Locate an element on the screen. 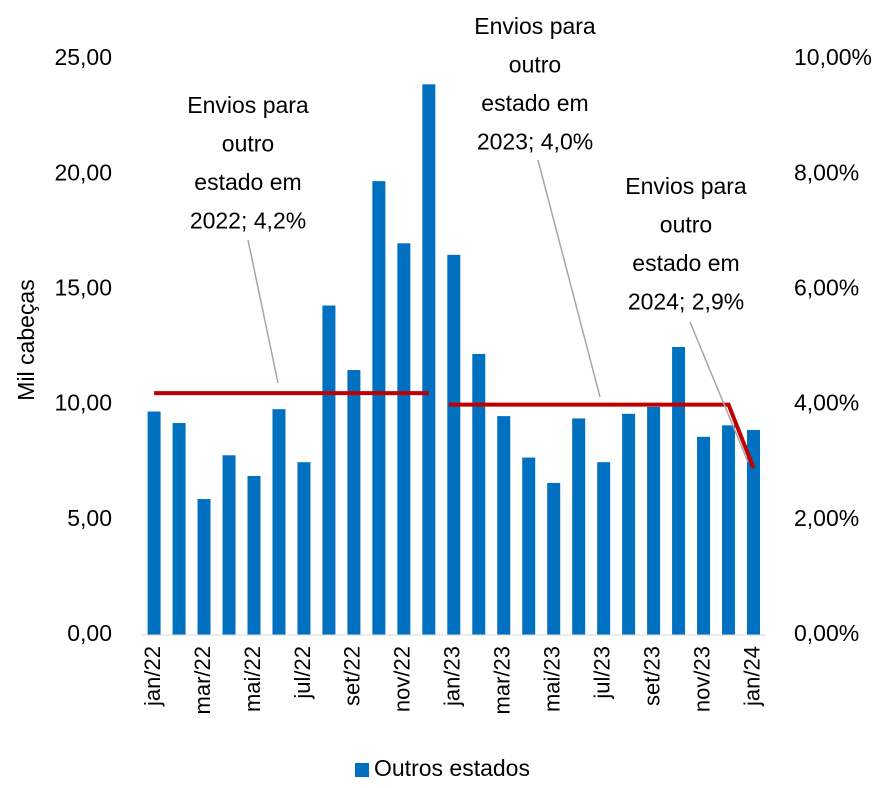  legend-swatch is located at coordinates (362, 770).